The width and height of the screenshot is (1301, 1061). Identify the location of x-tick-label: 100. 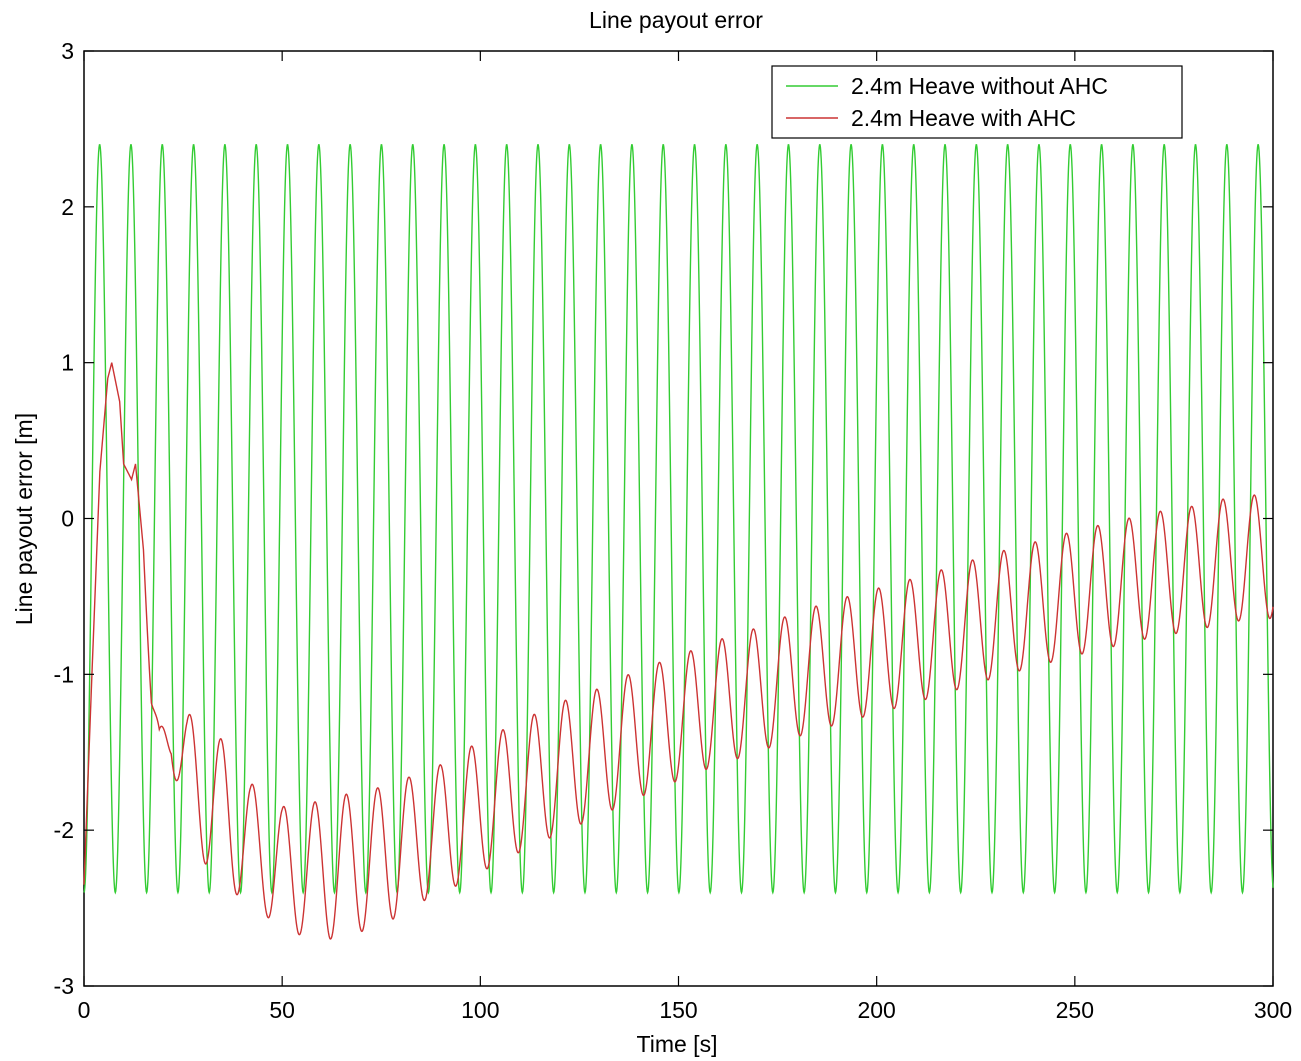
(480, 1010).